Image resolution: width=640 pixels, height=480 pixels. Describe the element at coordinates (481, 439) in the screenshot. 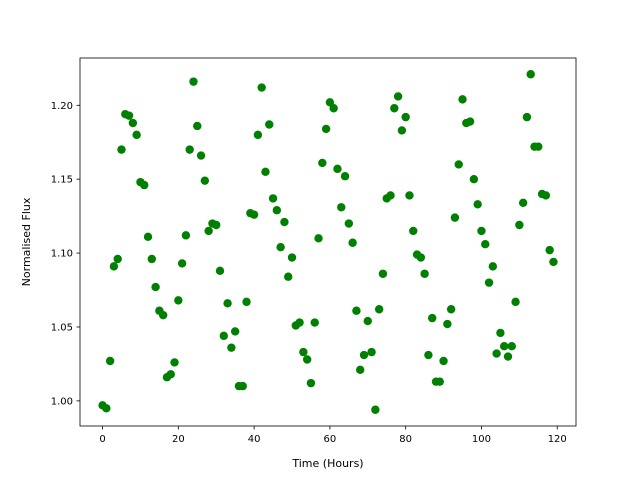

I see `x-tick-label: 100` at that location.